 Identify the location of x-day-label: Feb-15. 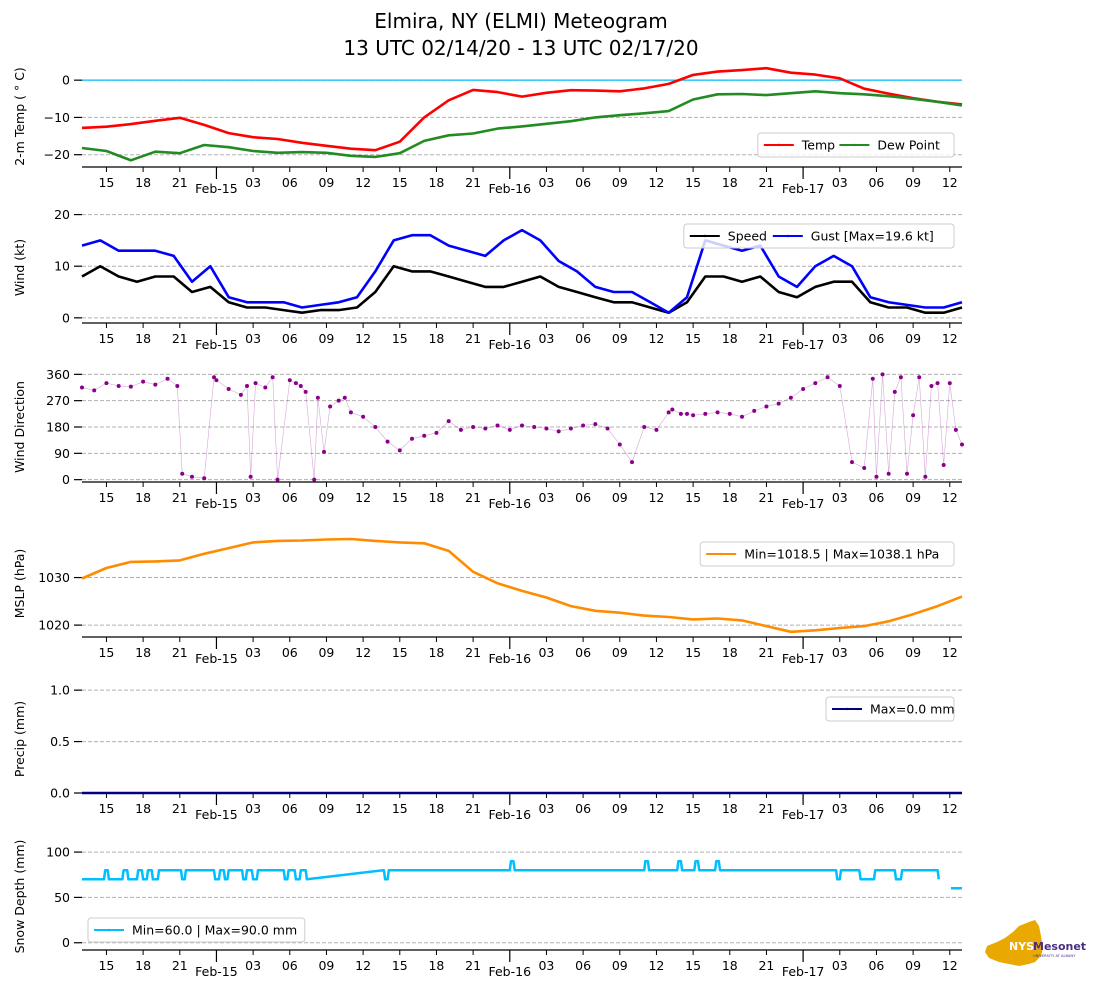
(216, 658).